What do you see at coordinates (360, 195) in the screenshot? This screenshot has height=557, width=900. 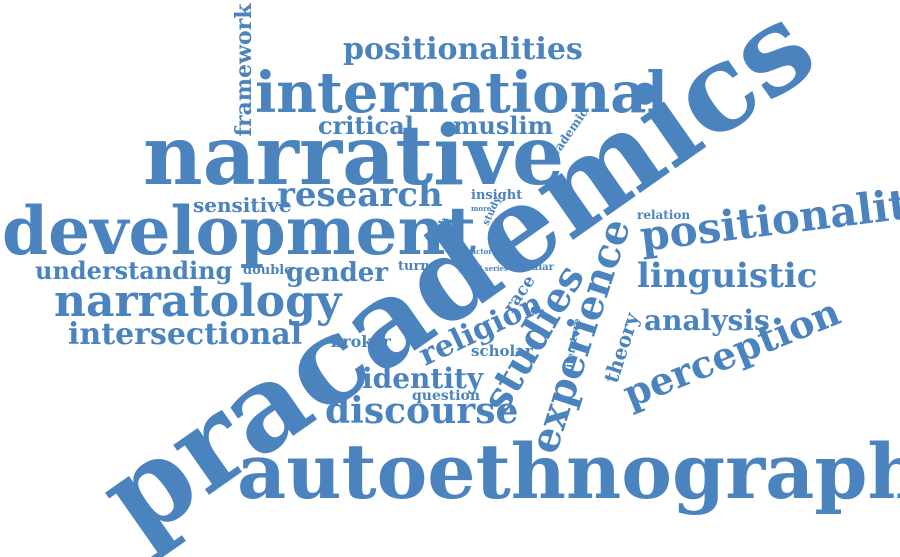 I see `word-research: research` at bounding box center [360, 195].